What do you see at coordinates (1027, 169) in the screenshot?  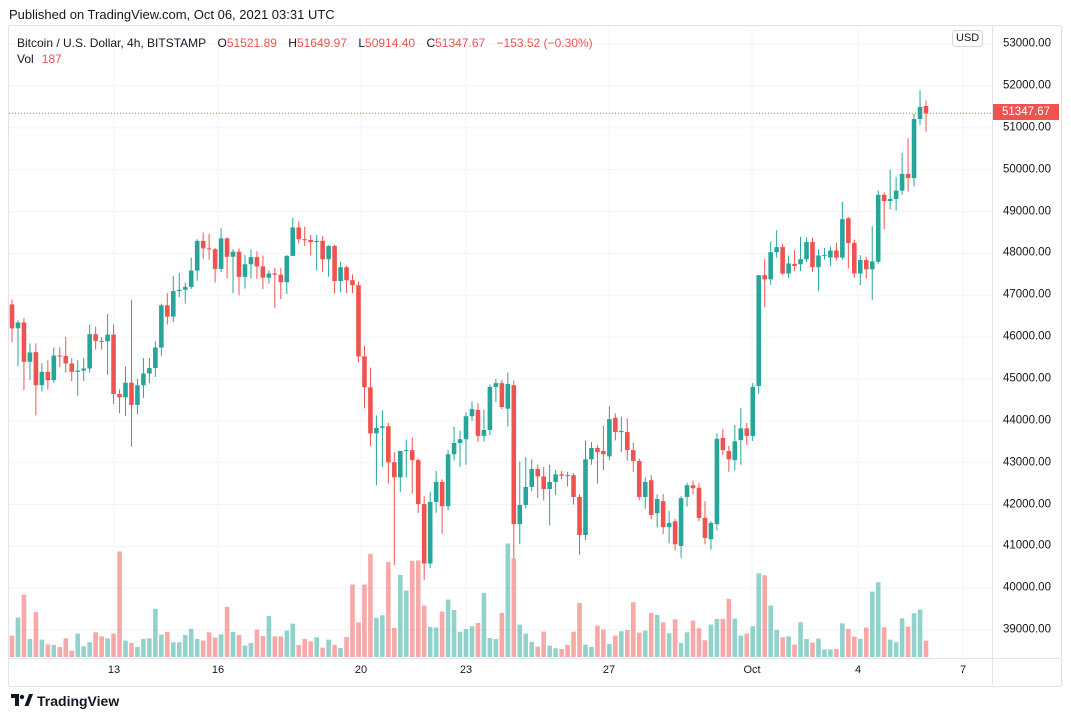 I see `y-tick-label: 50000.00` at bounding box center [1027, 169].